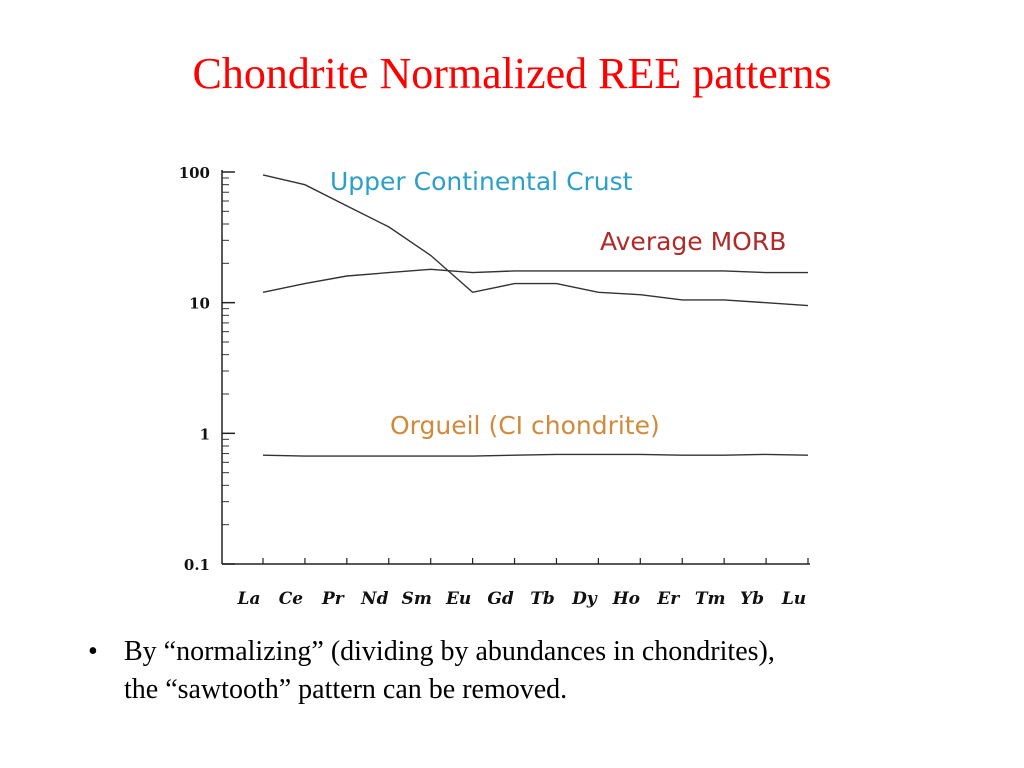  I want to click on x-tick-label: Nd, so click(374, 599).